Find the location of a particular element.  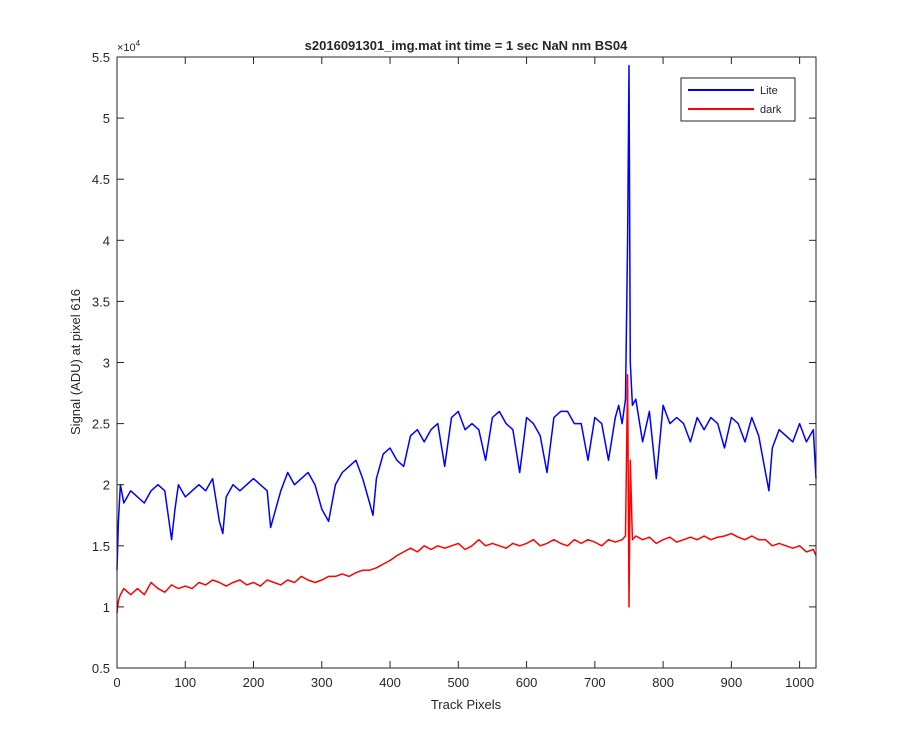

x-tick-label: 100 is located at coordinates (185, 682).